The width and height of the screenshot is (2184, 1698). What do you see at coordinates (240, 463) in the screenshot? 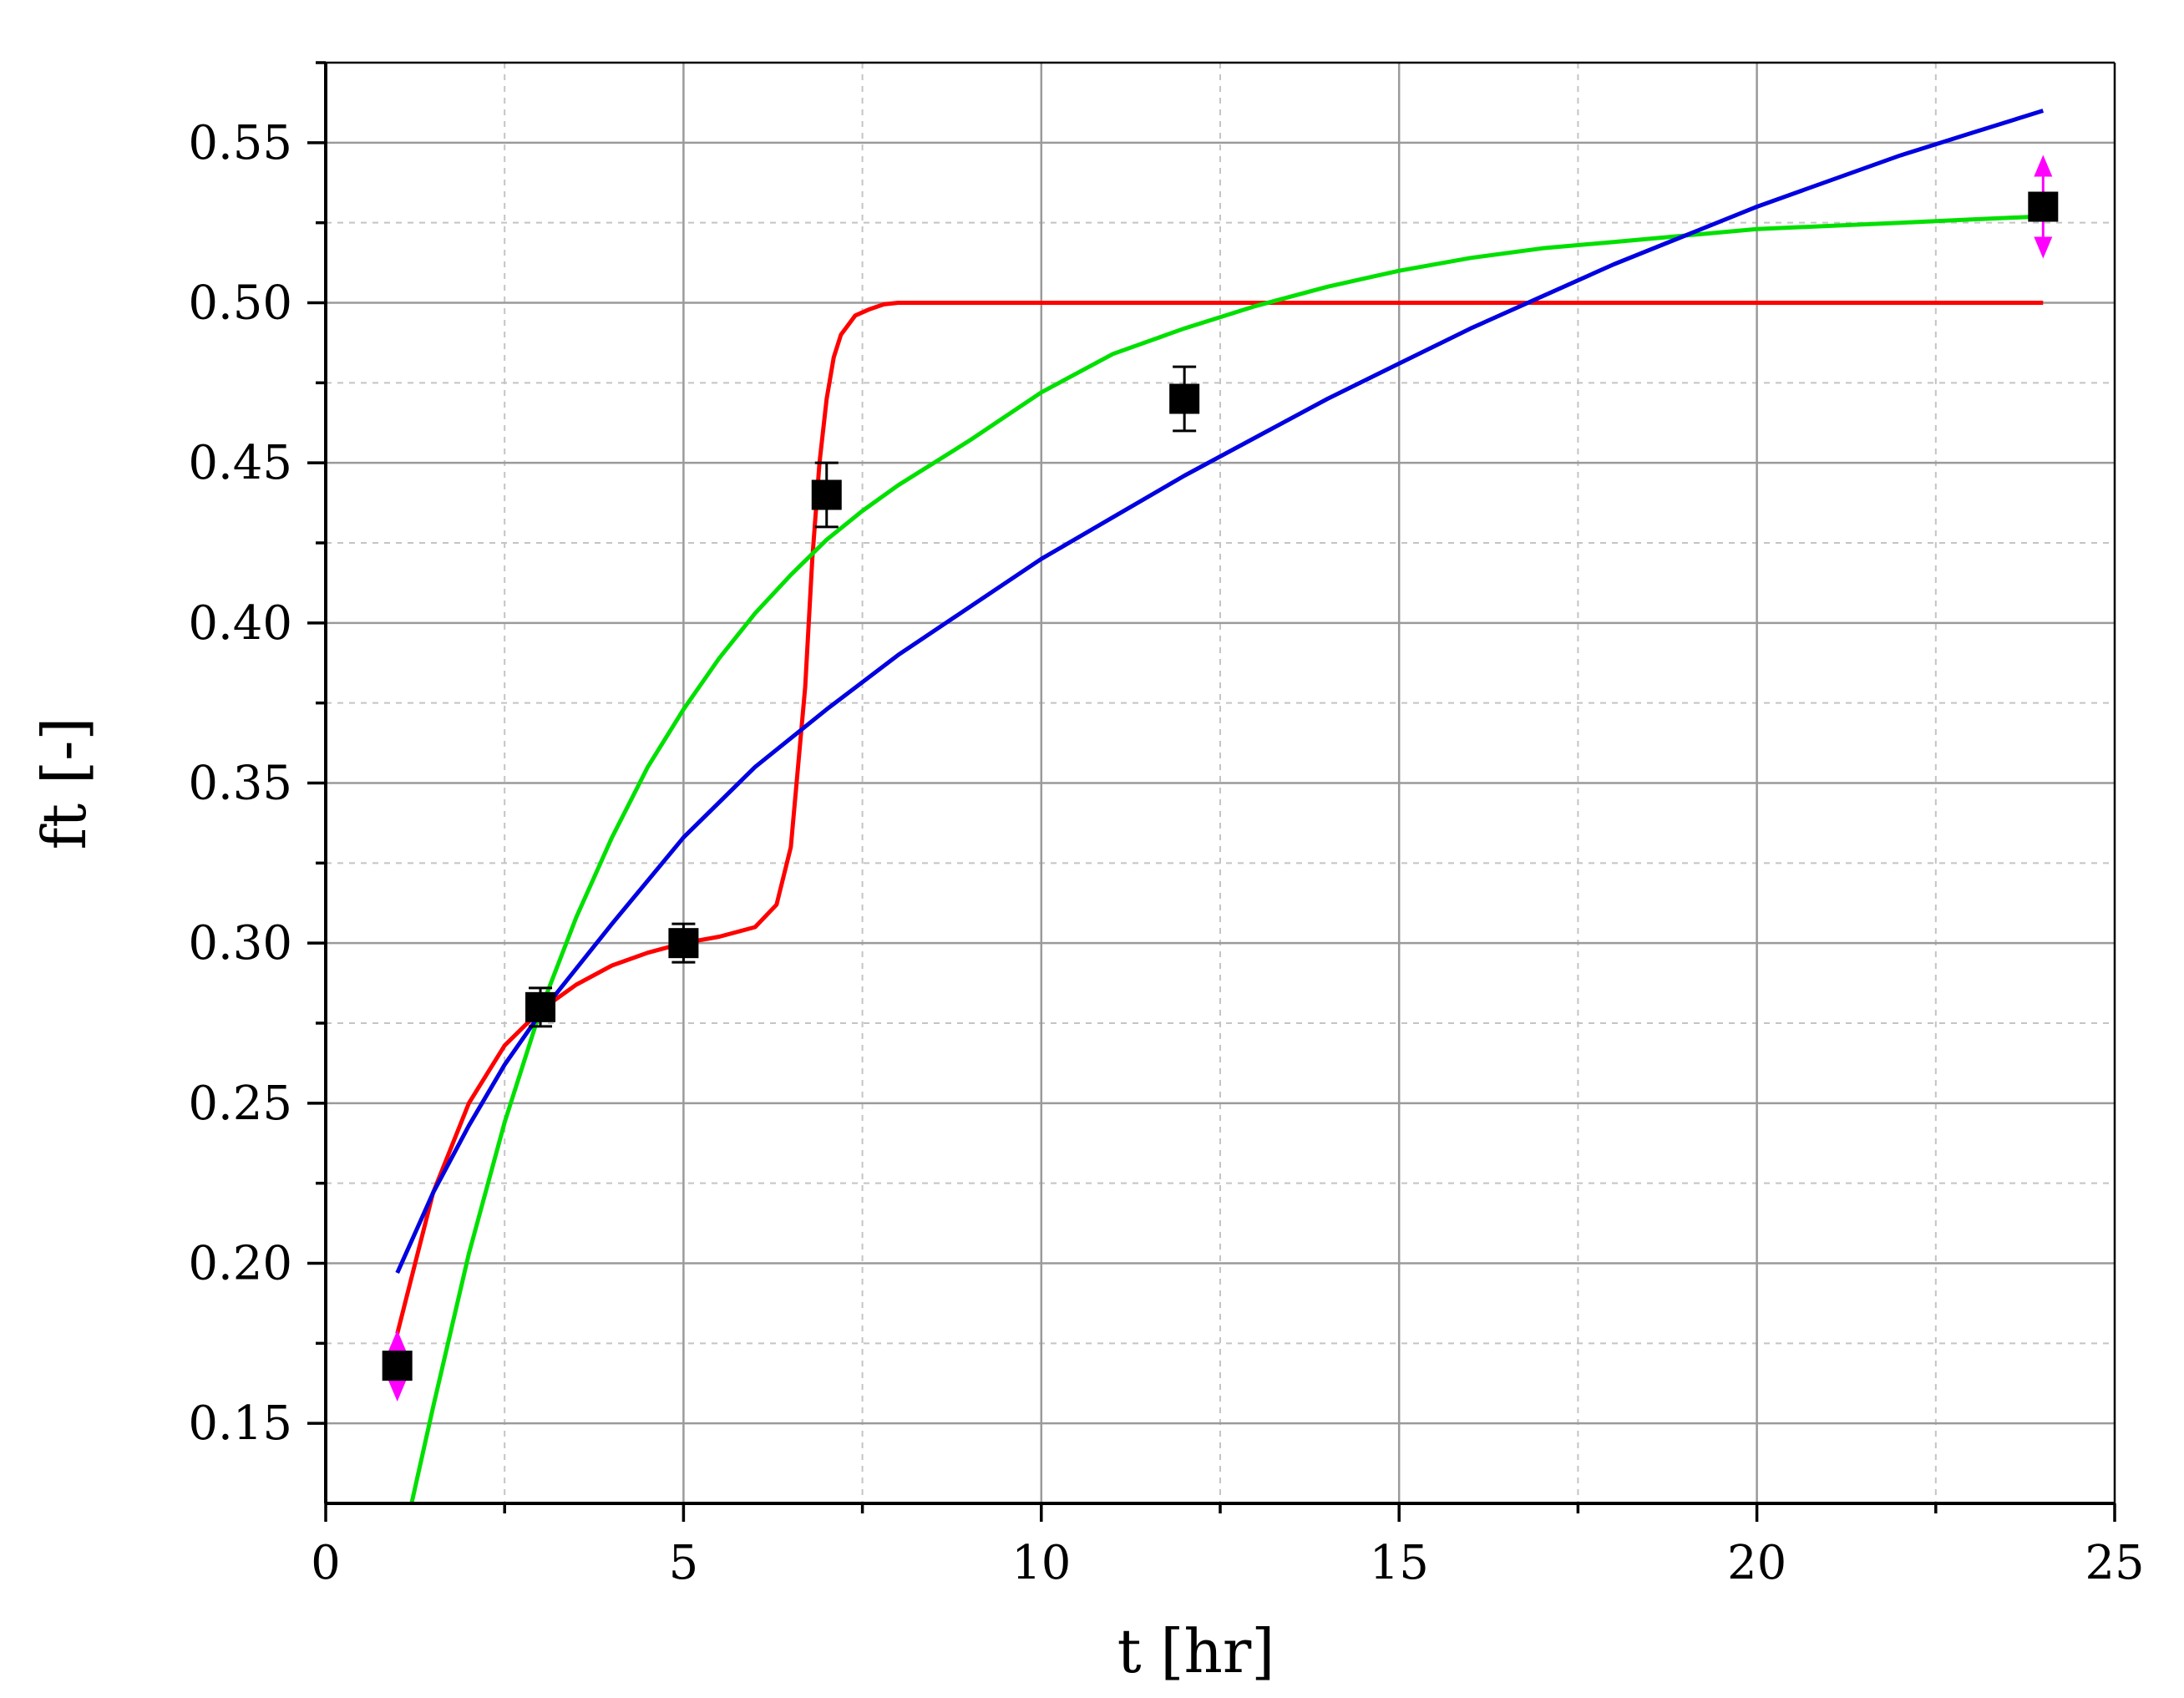
I see `y-tick-label: 0.45` at bounding box center [240, 463].